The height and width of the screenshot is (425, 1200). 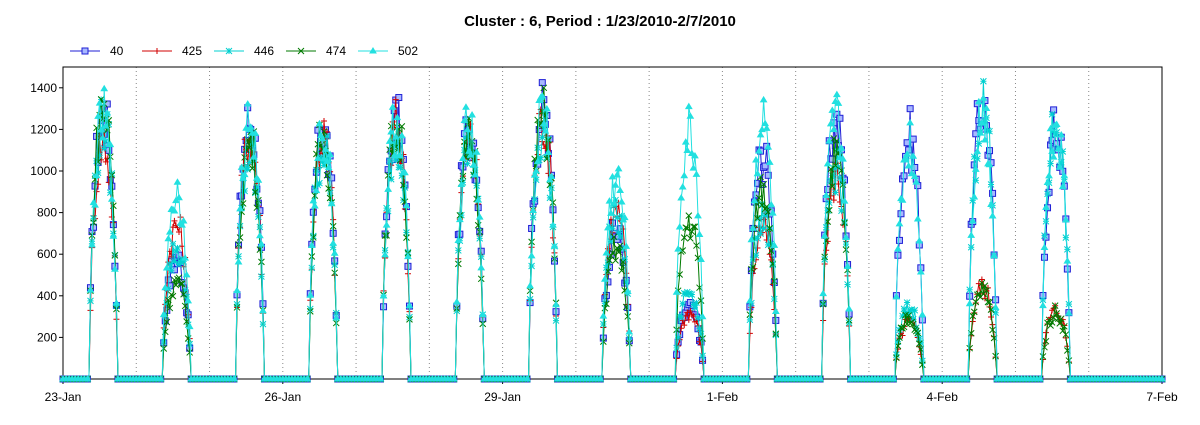 What do you see at coordinates (63, 397) in the screenshot?
I see `x-tick-label: 23-Jan` at bounding box center [63, 397].